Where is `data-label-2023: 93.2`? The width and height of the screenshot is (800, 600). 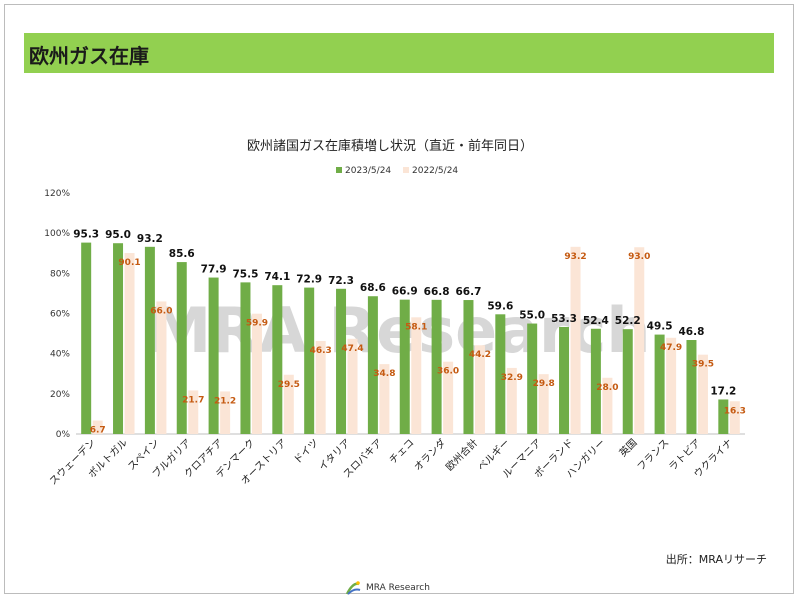 data-label-2023: 93.2 is located at coordinates (150, 239).